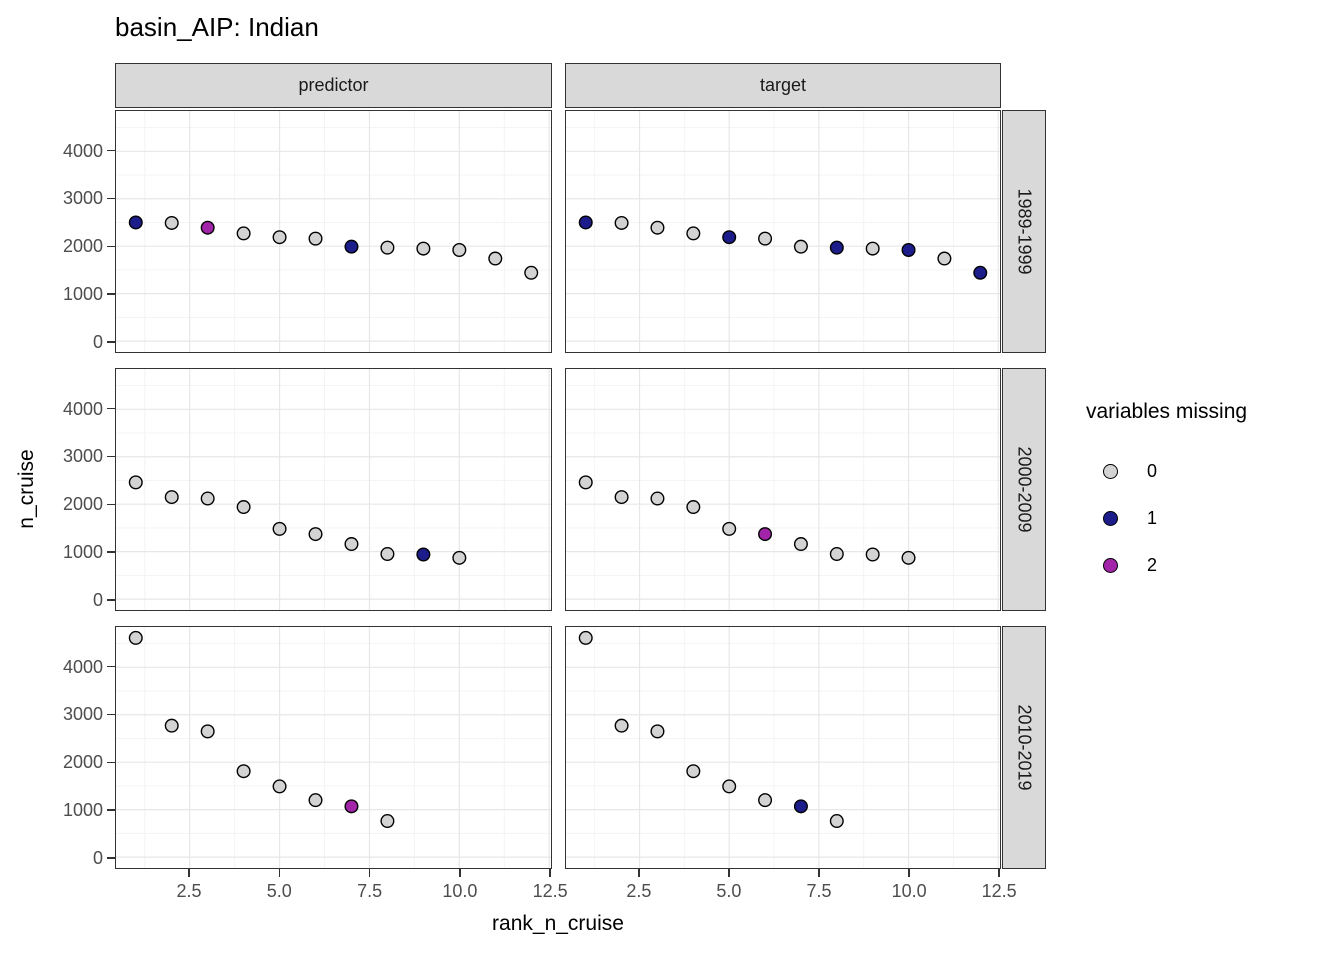  What do you see at coordinates (1152, 565) in the screenshot?
I see `legend-label-2: 2` at bounding box center [1152, 565].